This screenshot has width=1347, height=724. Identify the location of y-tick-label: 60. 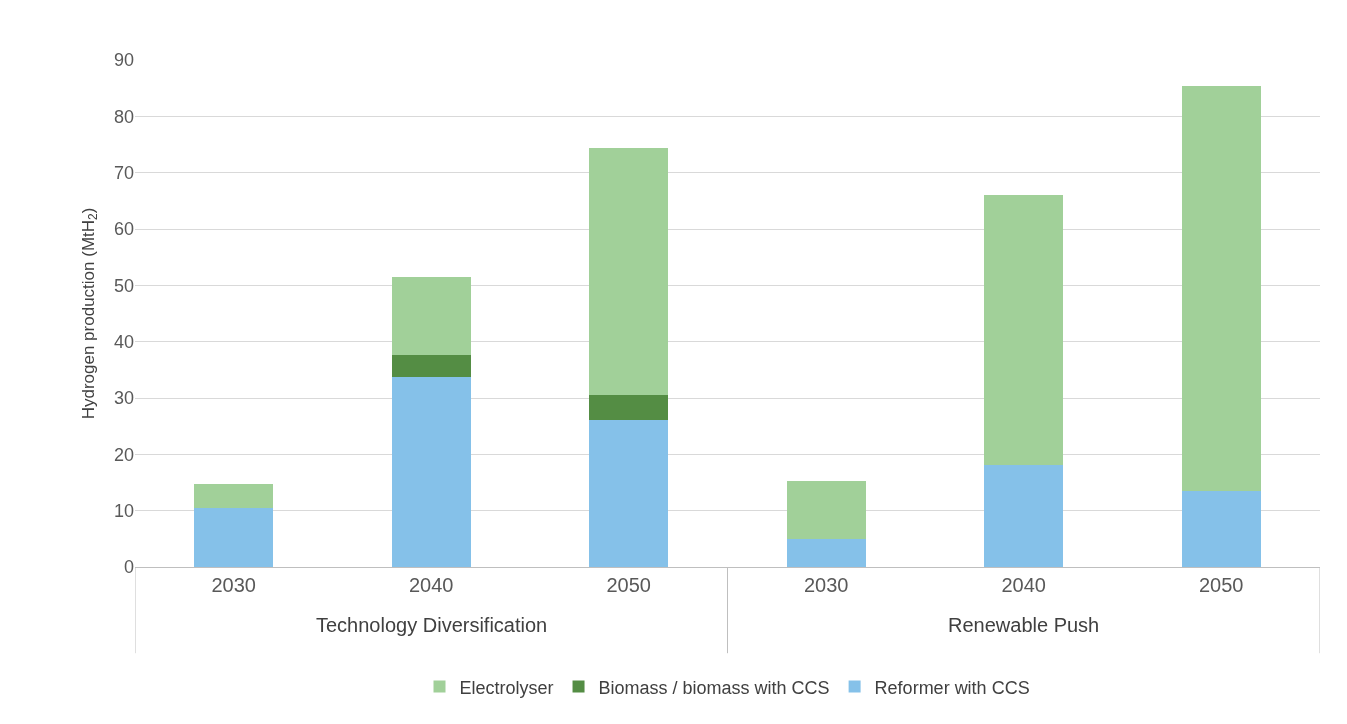
(123, 229).